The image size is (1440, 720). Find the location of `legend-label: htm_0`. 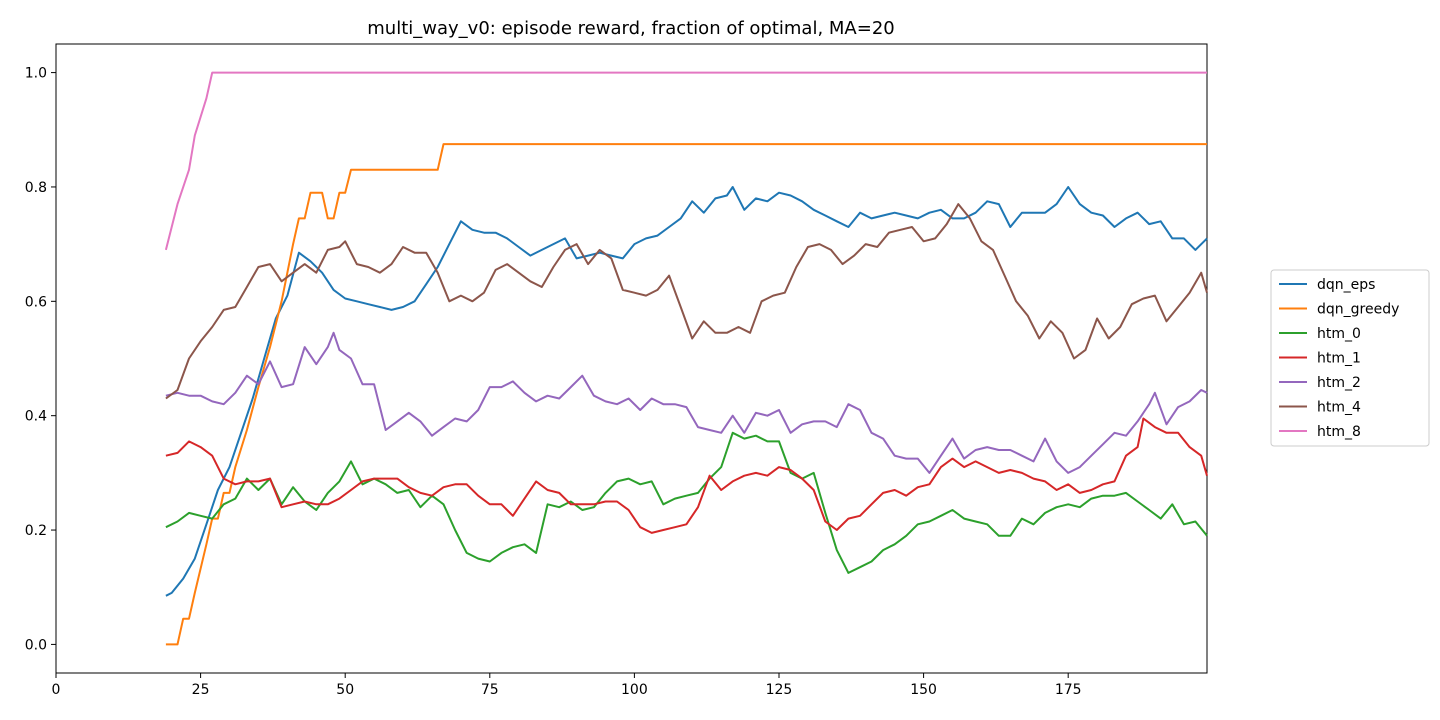

legend-label: htm_0 is located at coordinates (1339, 334).